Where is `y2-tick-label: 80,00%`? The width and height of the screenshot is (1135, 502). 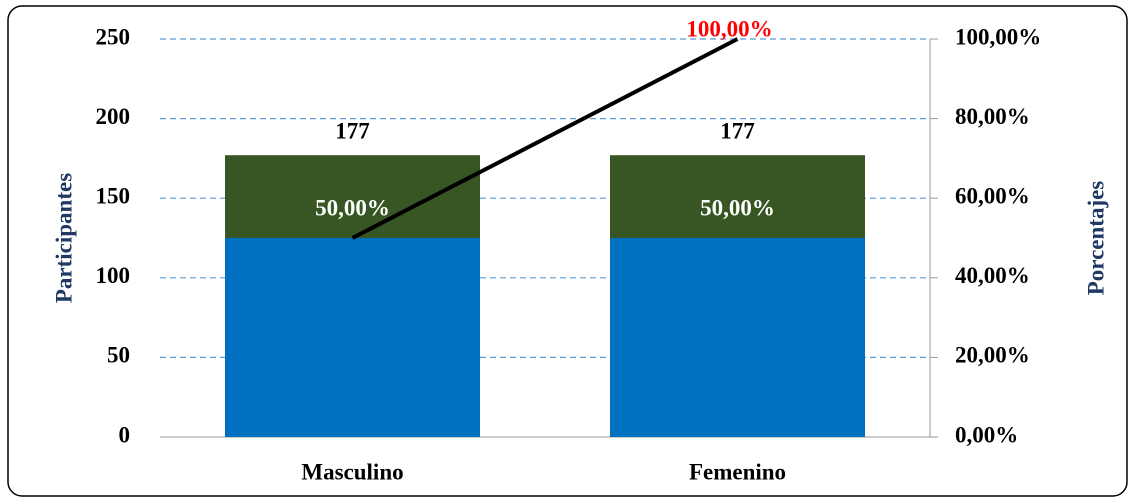 y2-tick-label: 80,00% is located at coordinates (992, 116).